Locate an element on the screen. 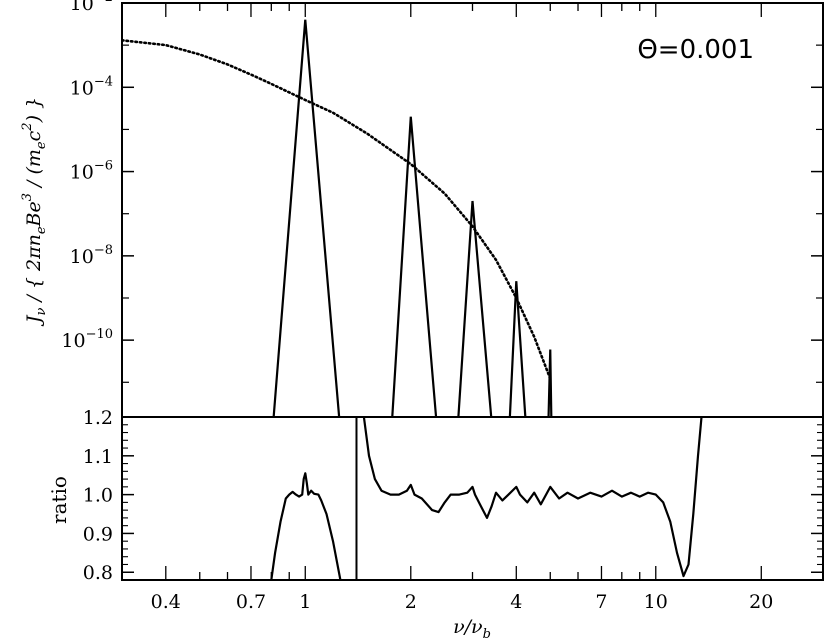  top-y-tick-label: 10⁻⁶ is located at coordinates (91, 171).